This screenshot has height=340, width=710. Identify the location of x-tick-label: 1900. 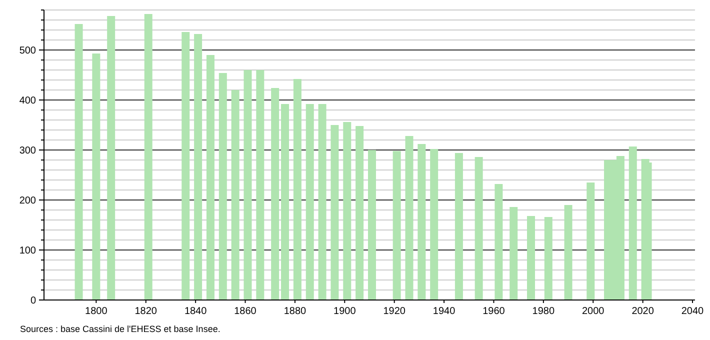
(345, 311).